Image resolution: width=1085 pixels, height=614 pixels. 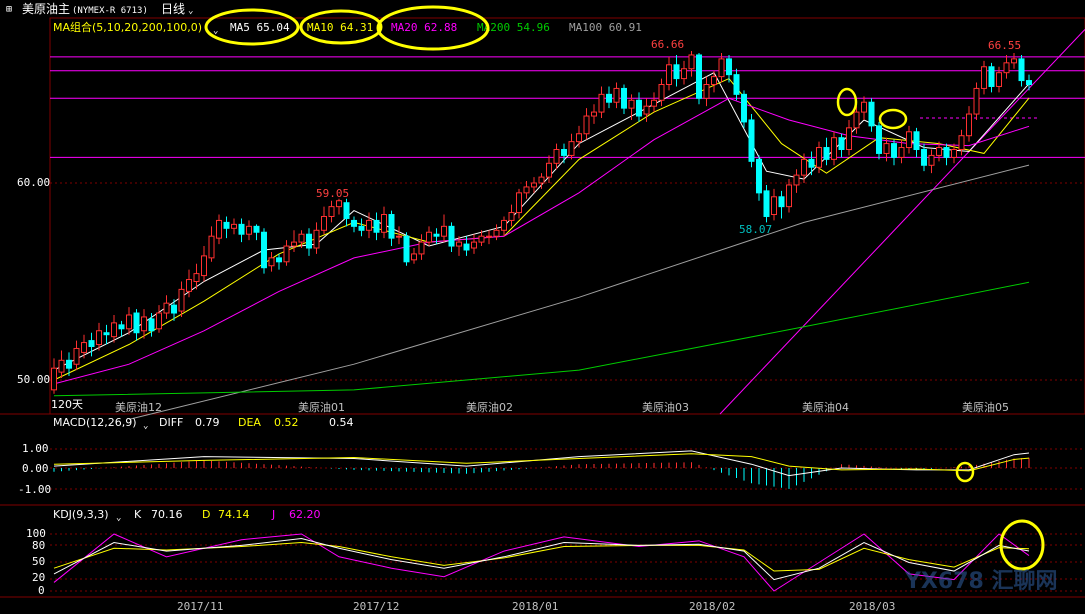 I want to click on macd-axis-label-0: 0.00, so click(x=35, y=468).